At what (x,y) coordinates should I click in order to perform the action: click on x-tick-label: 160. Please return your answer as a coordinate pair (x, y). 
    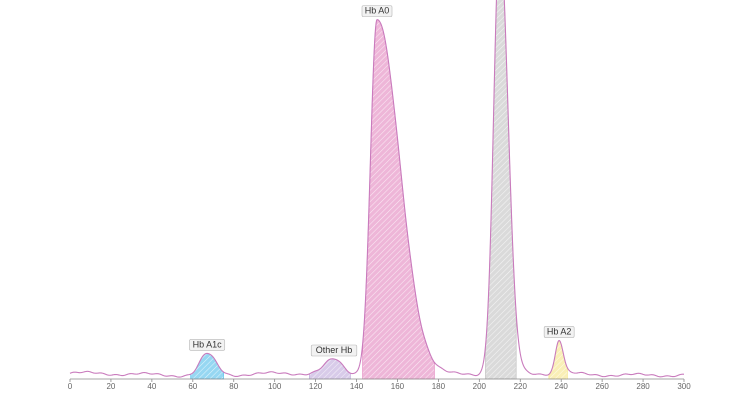
    Looking at the image, I should click on (398, 386).